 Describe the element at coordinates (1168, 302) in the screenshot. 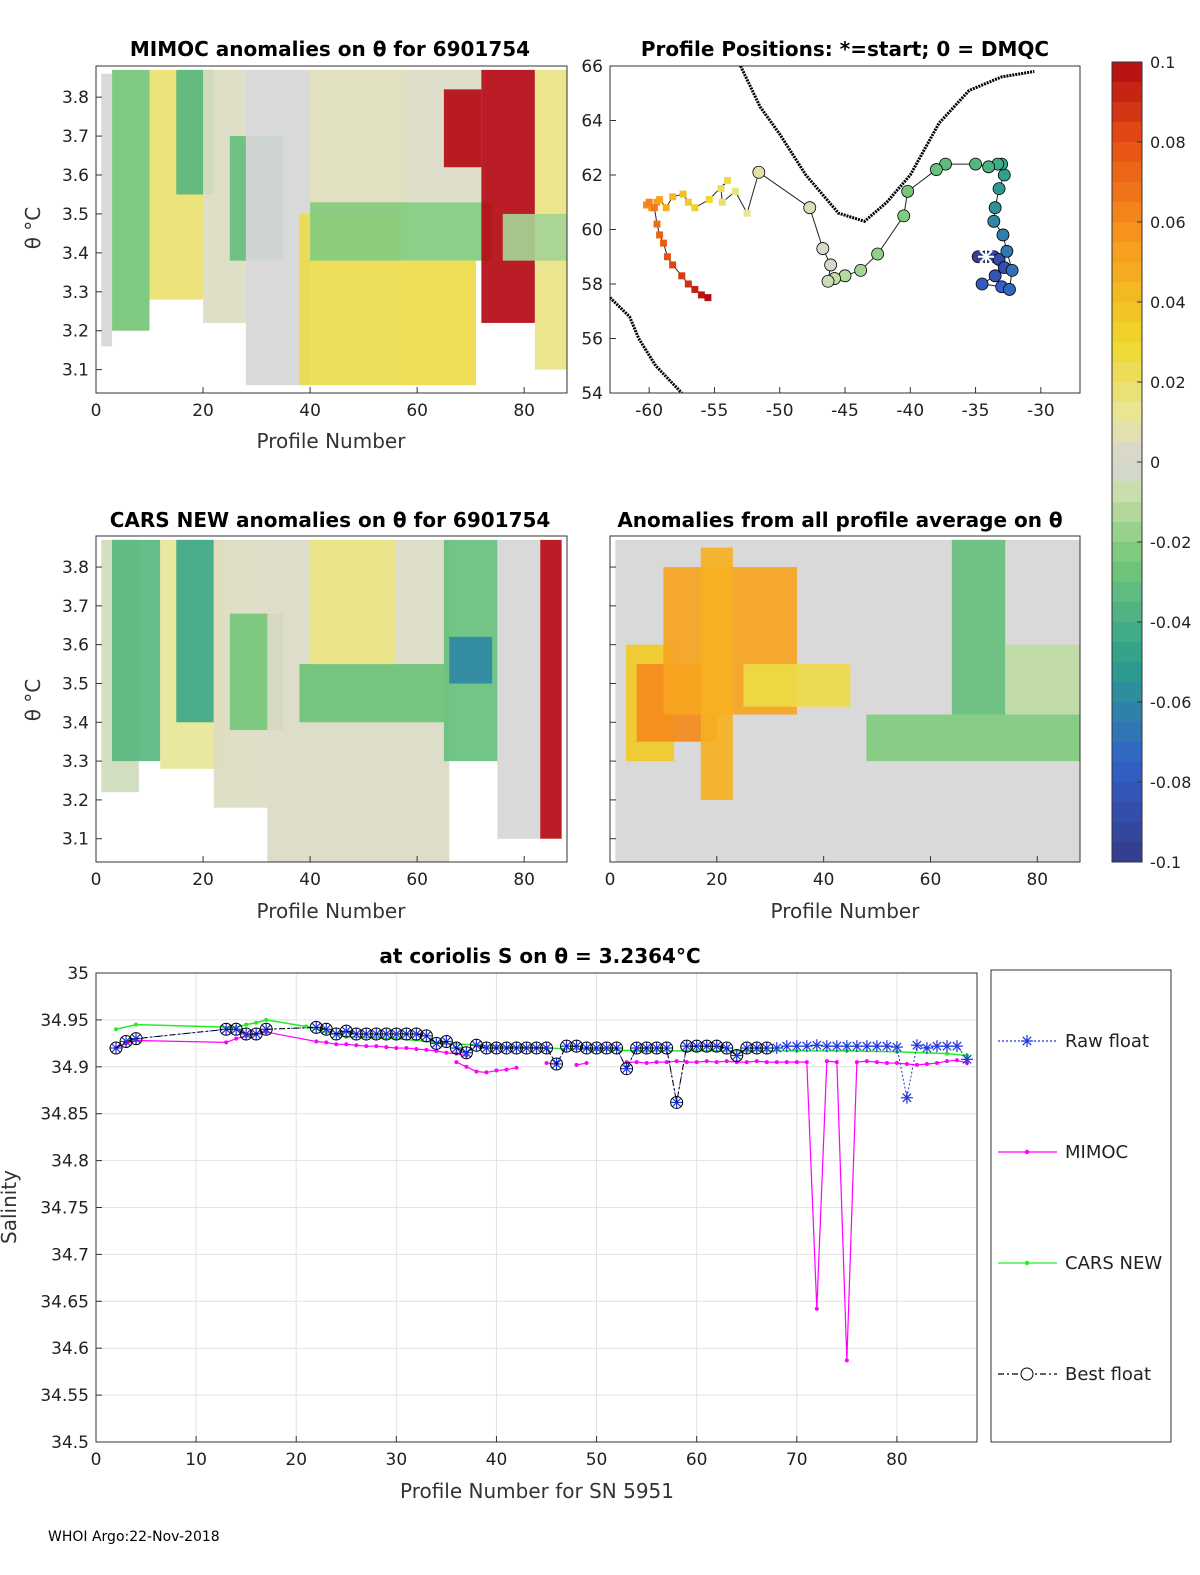

I see `colorbar-tick-label: 0.04` at that location.